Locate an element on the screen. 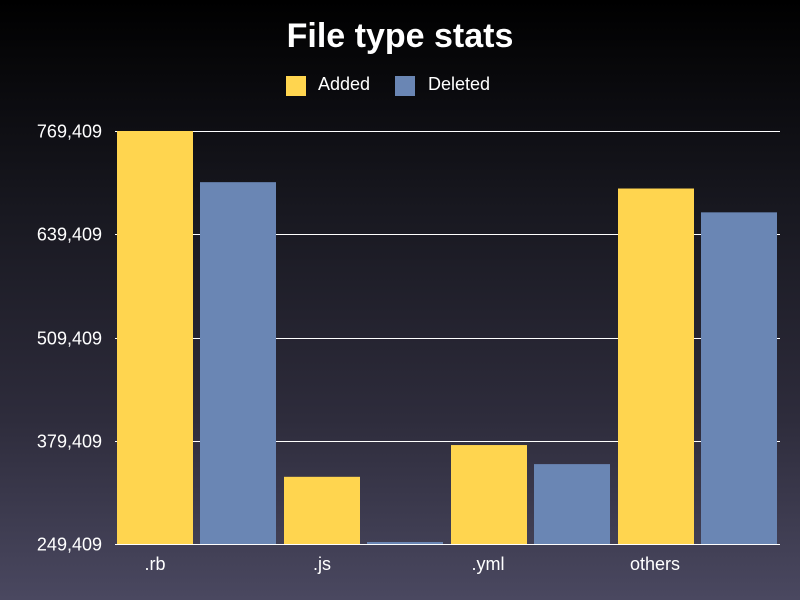 This screenshot has height=600, width=800. bar-deleted-yml is located at coordinates (572, 504).